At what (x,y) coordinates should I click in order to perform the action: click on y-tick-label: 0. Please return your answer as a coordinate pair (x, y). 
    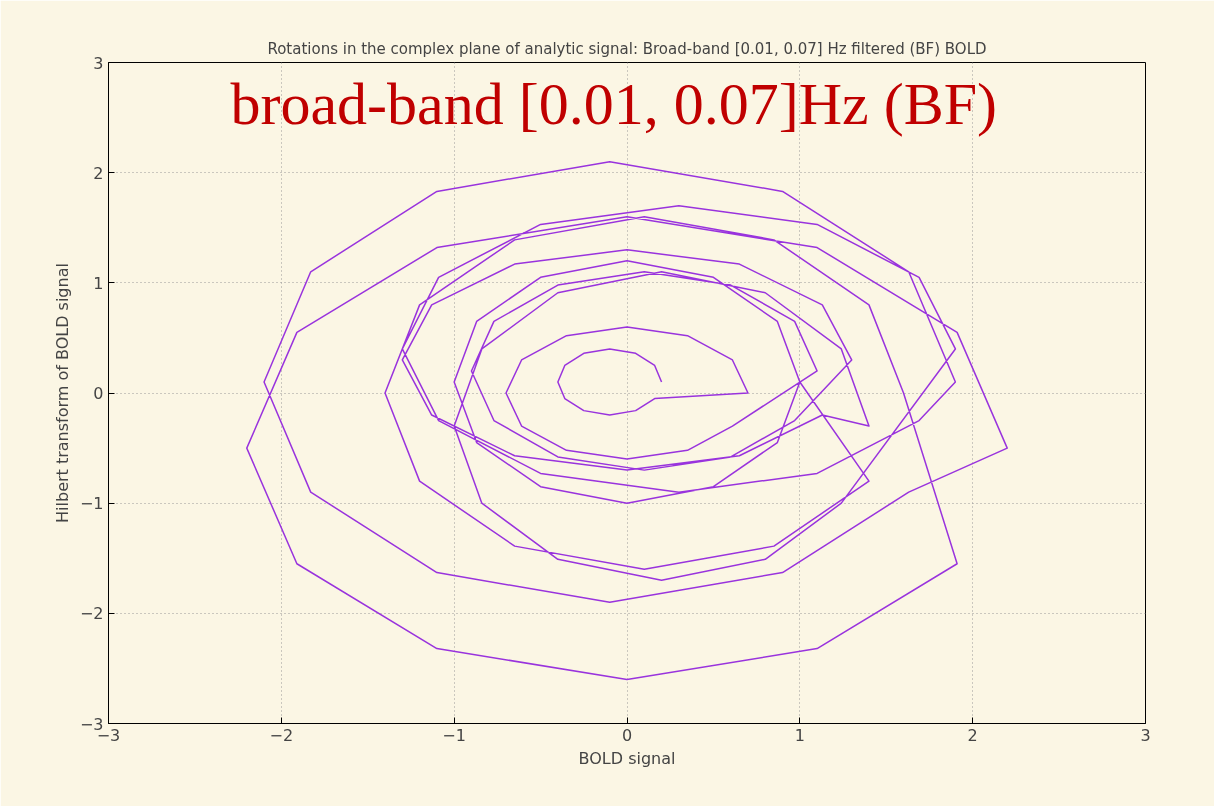
    Looking at the image, I should click on (98, 393).